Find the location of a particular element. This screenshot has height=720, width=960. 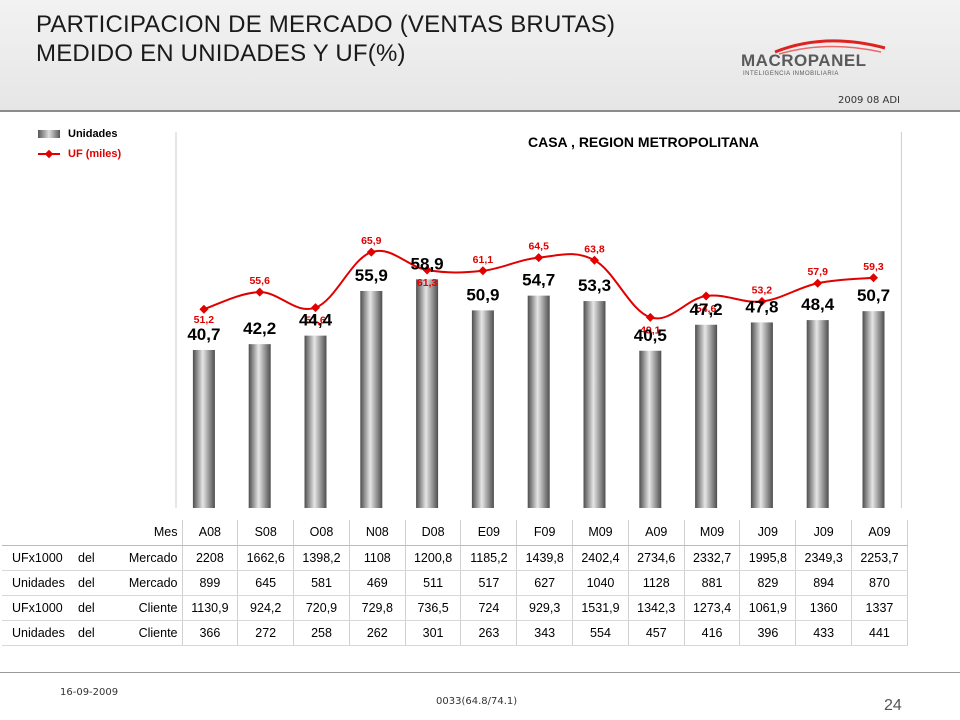

table-cell: 881 is located at coordinates (711, 583).